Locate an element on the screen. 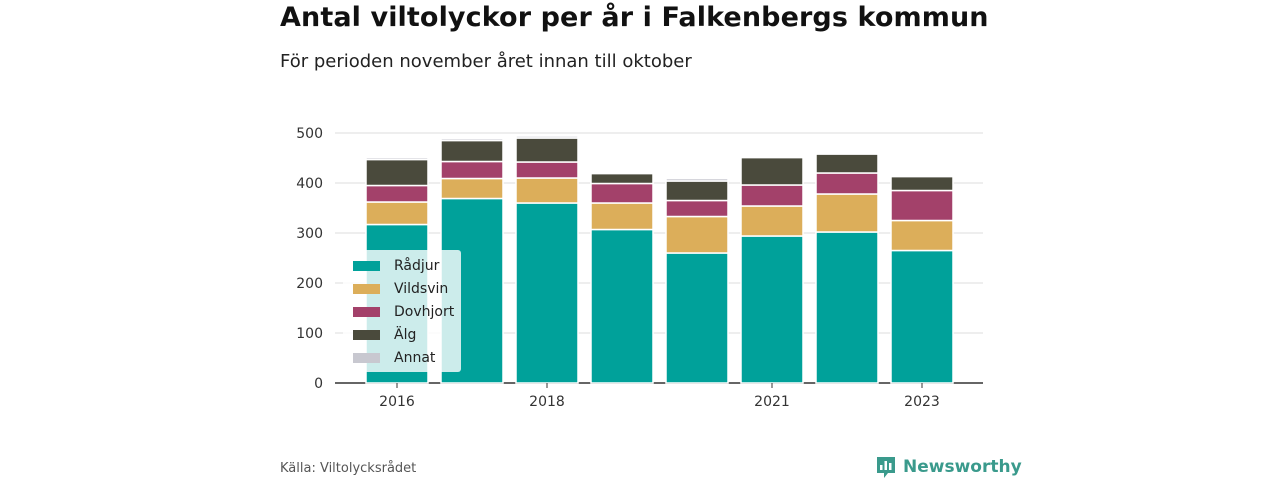 This screenshot has height=480, width=1280. x-tick-label: 2023 is located at coordinates (922, 402).